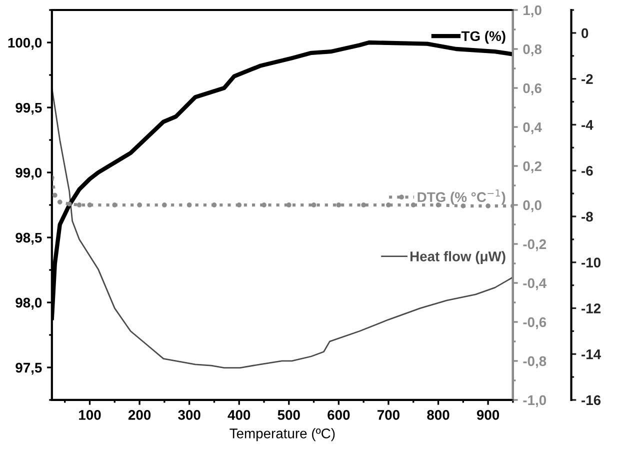  What do you see at coordinates (587, 79) in the screenshot?
I see `y3-tick-label: -2` at bounding box center [587, 79].